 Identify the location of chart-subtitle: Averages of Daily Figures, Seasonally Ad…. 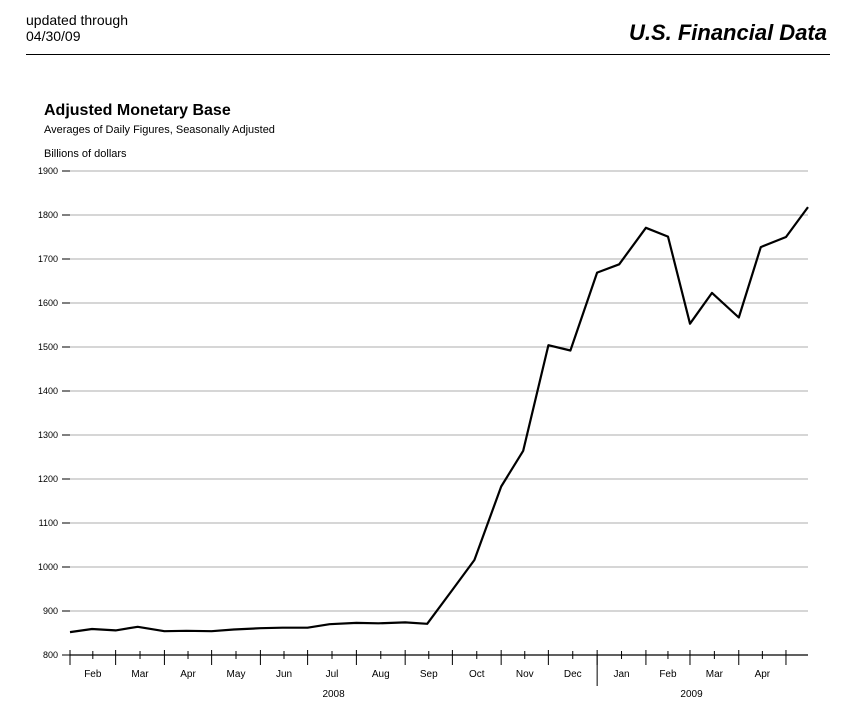
(159, 130).